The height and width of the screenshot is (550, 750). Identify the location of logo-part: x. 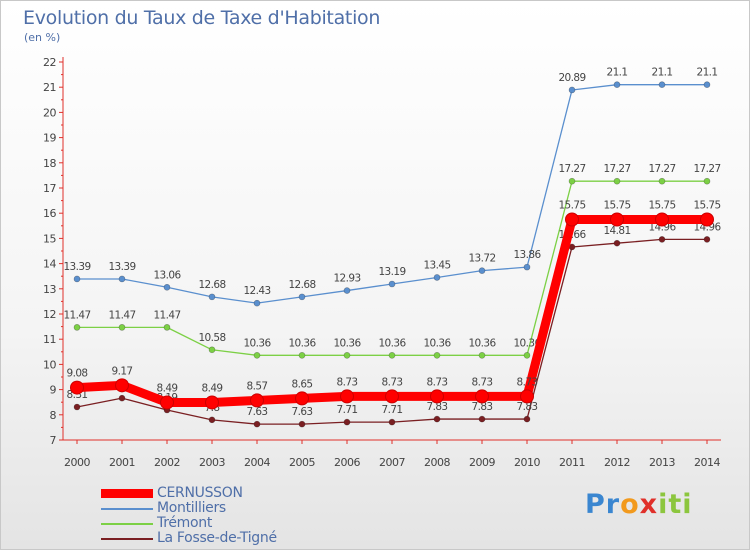
(649, 504).